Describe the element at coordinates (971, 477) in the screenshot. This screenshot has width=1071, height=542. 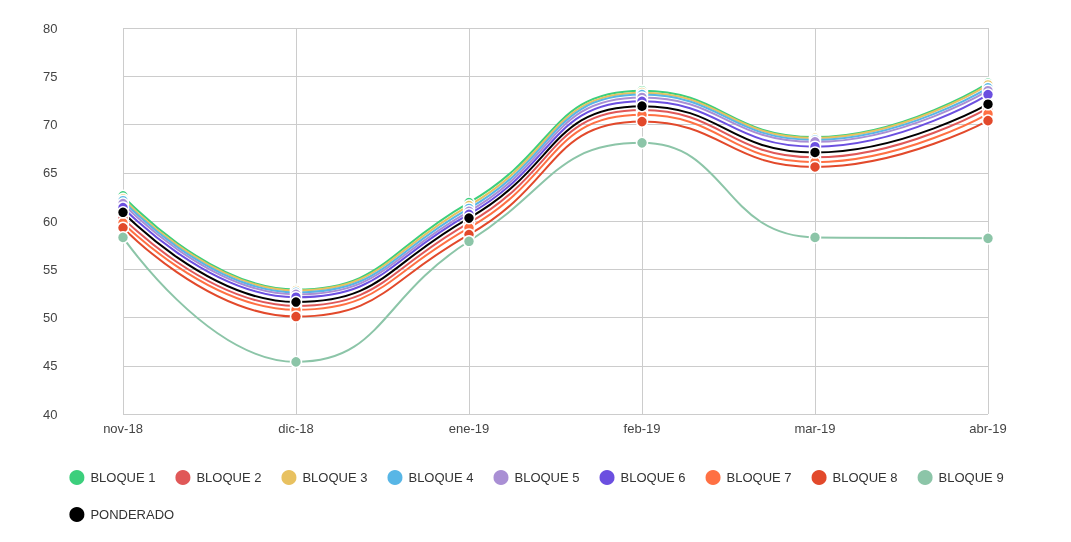
I see `legend-label: BLOQUE 9` at that location.